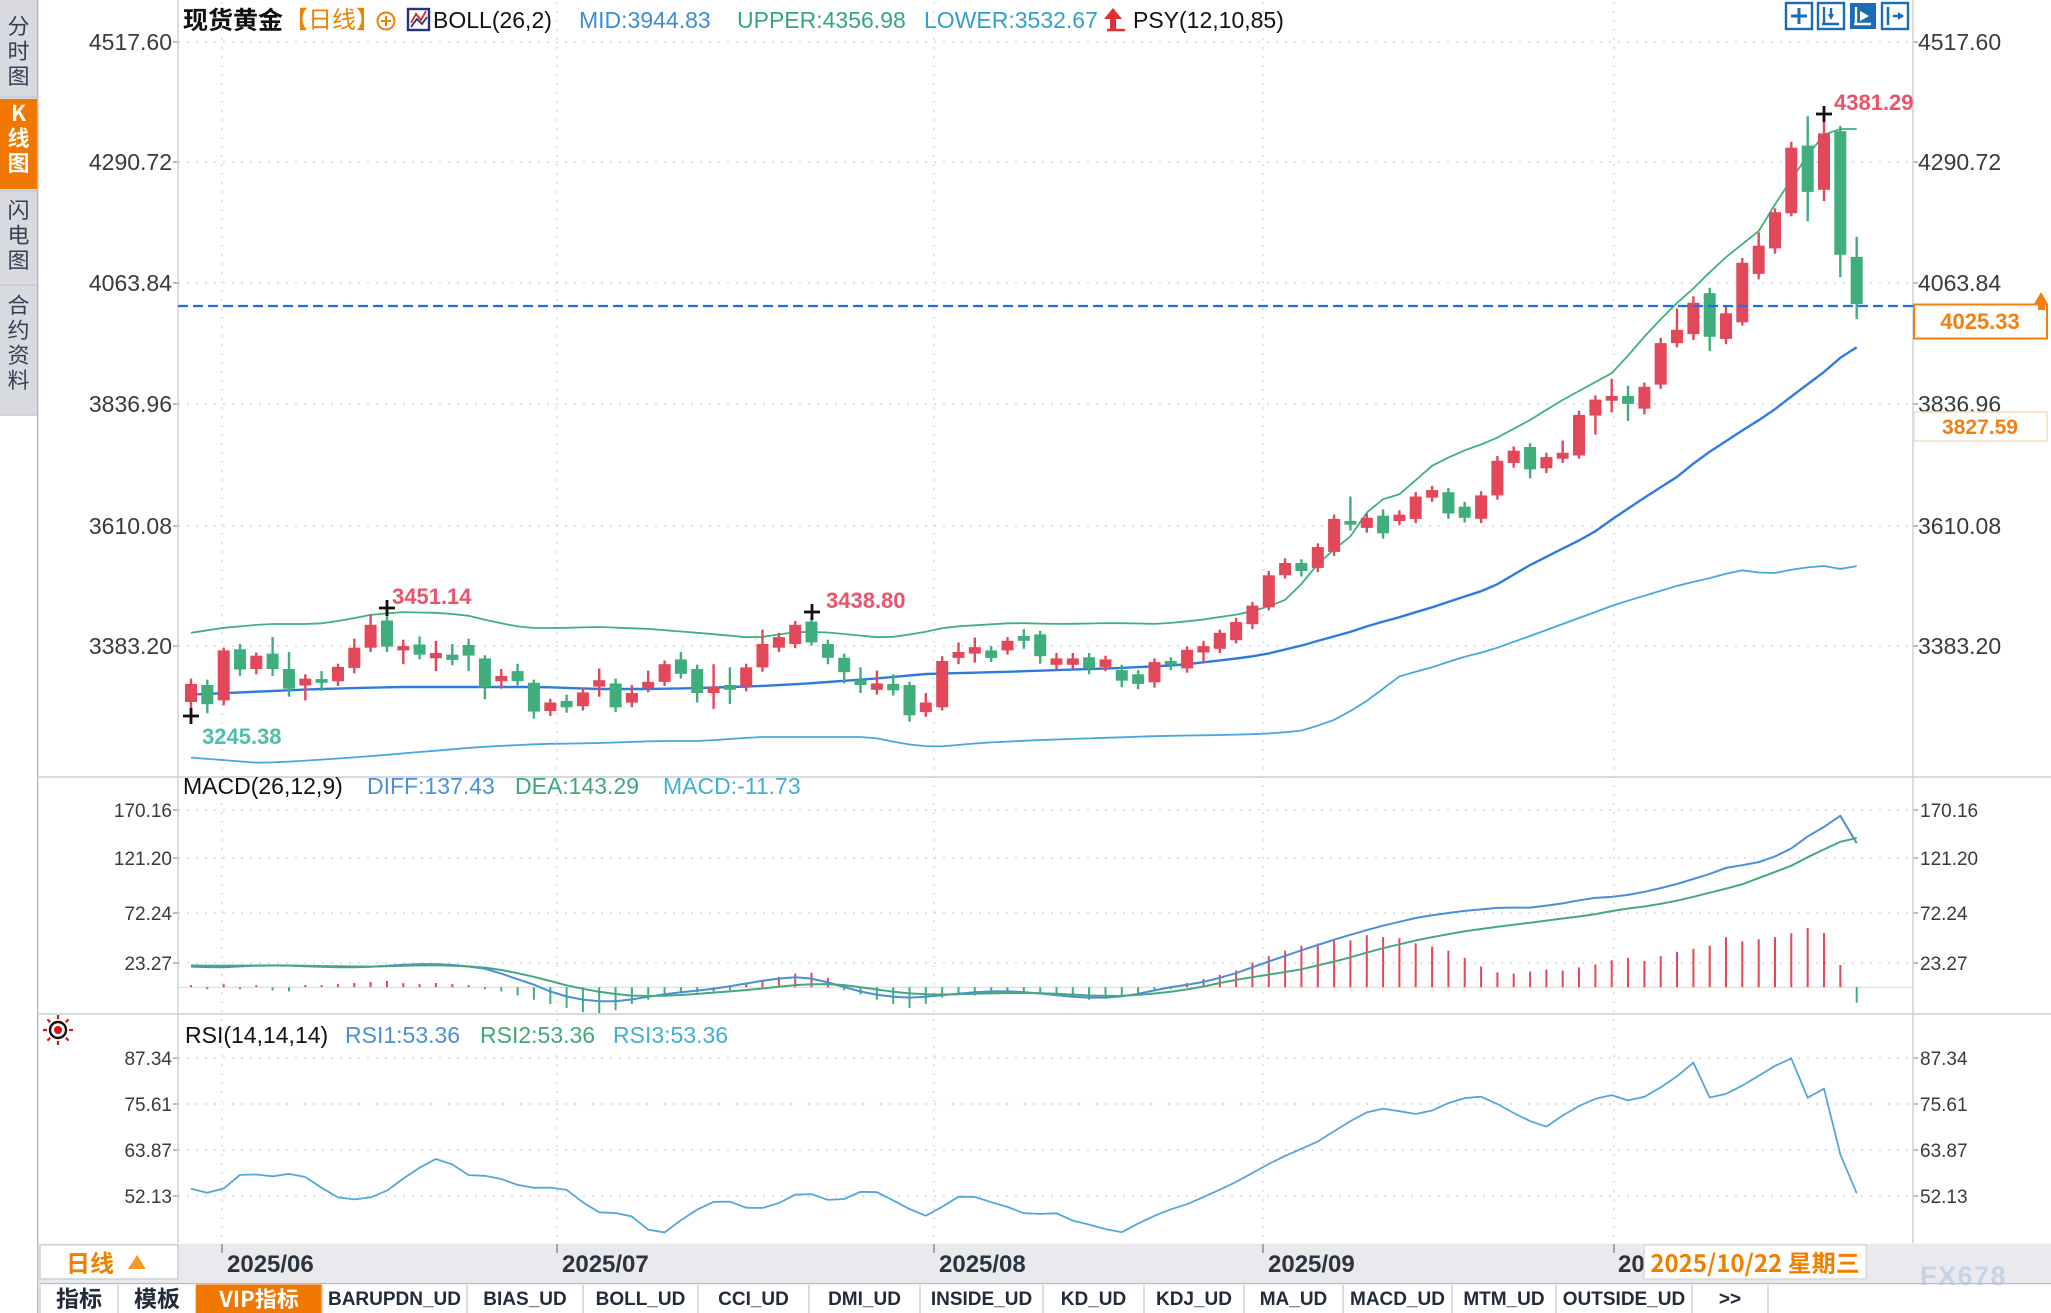 The width and height of the screenshot is (2051, 1313). Describe the element at coordinates (1980, 427) in the screenshot. I see `svg-text: 3827.59` at that location.